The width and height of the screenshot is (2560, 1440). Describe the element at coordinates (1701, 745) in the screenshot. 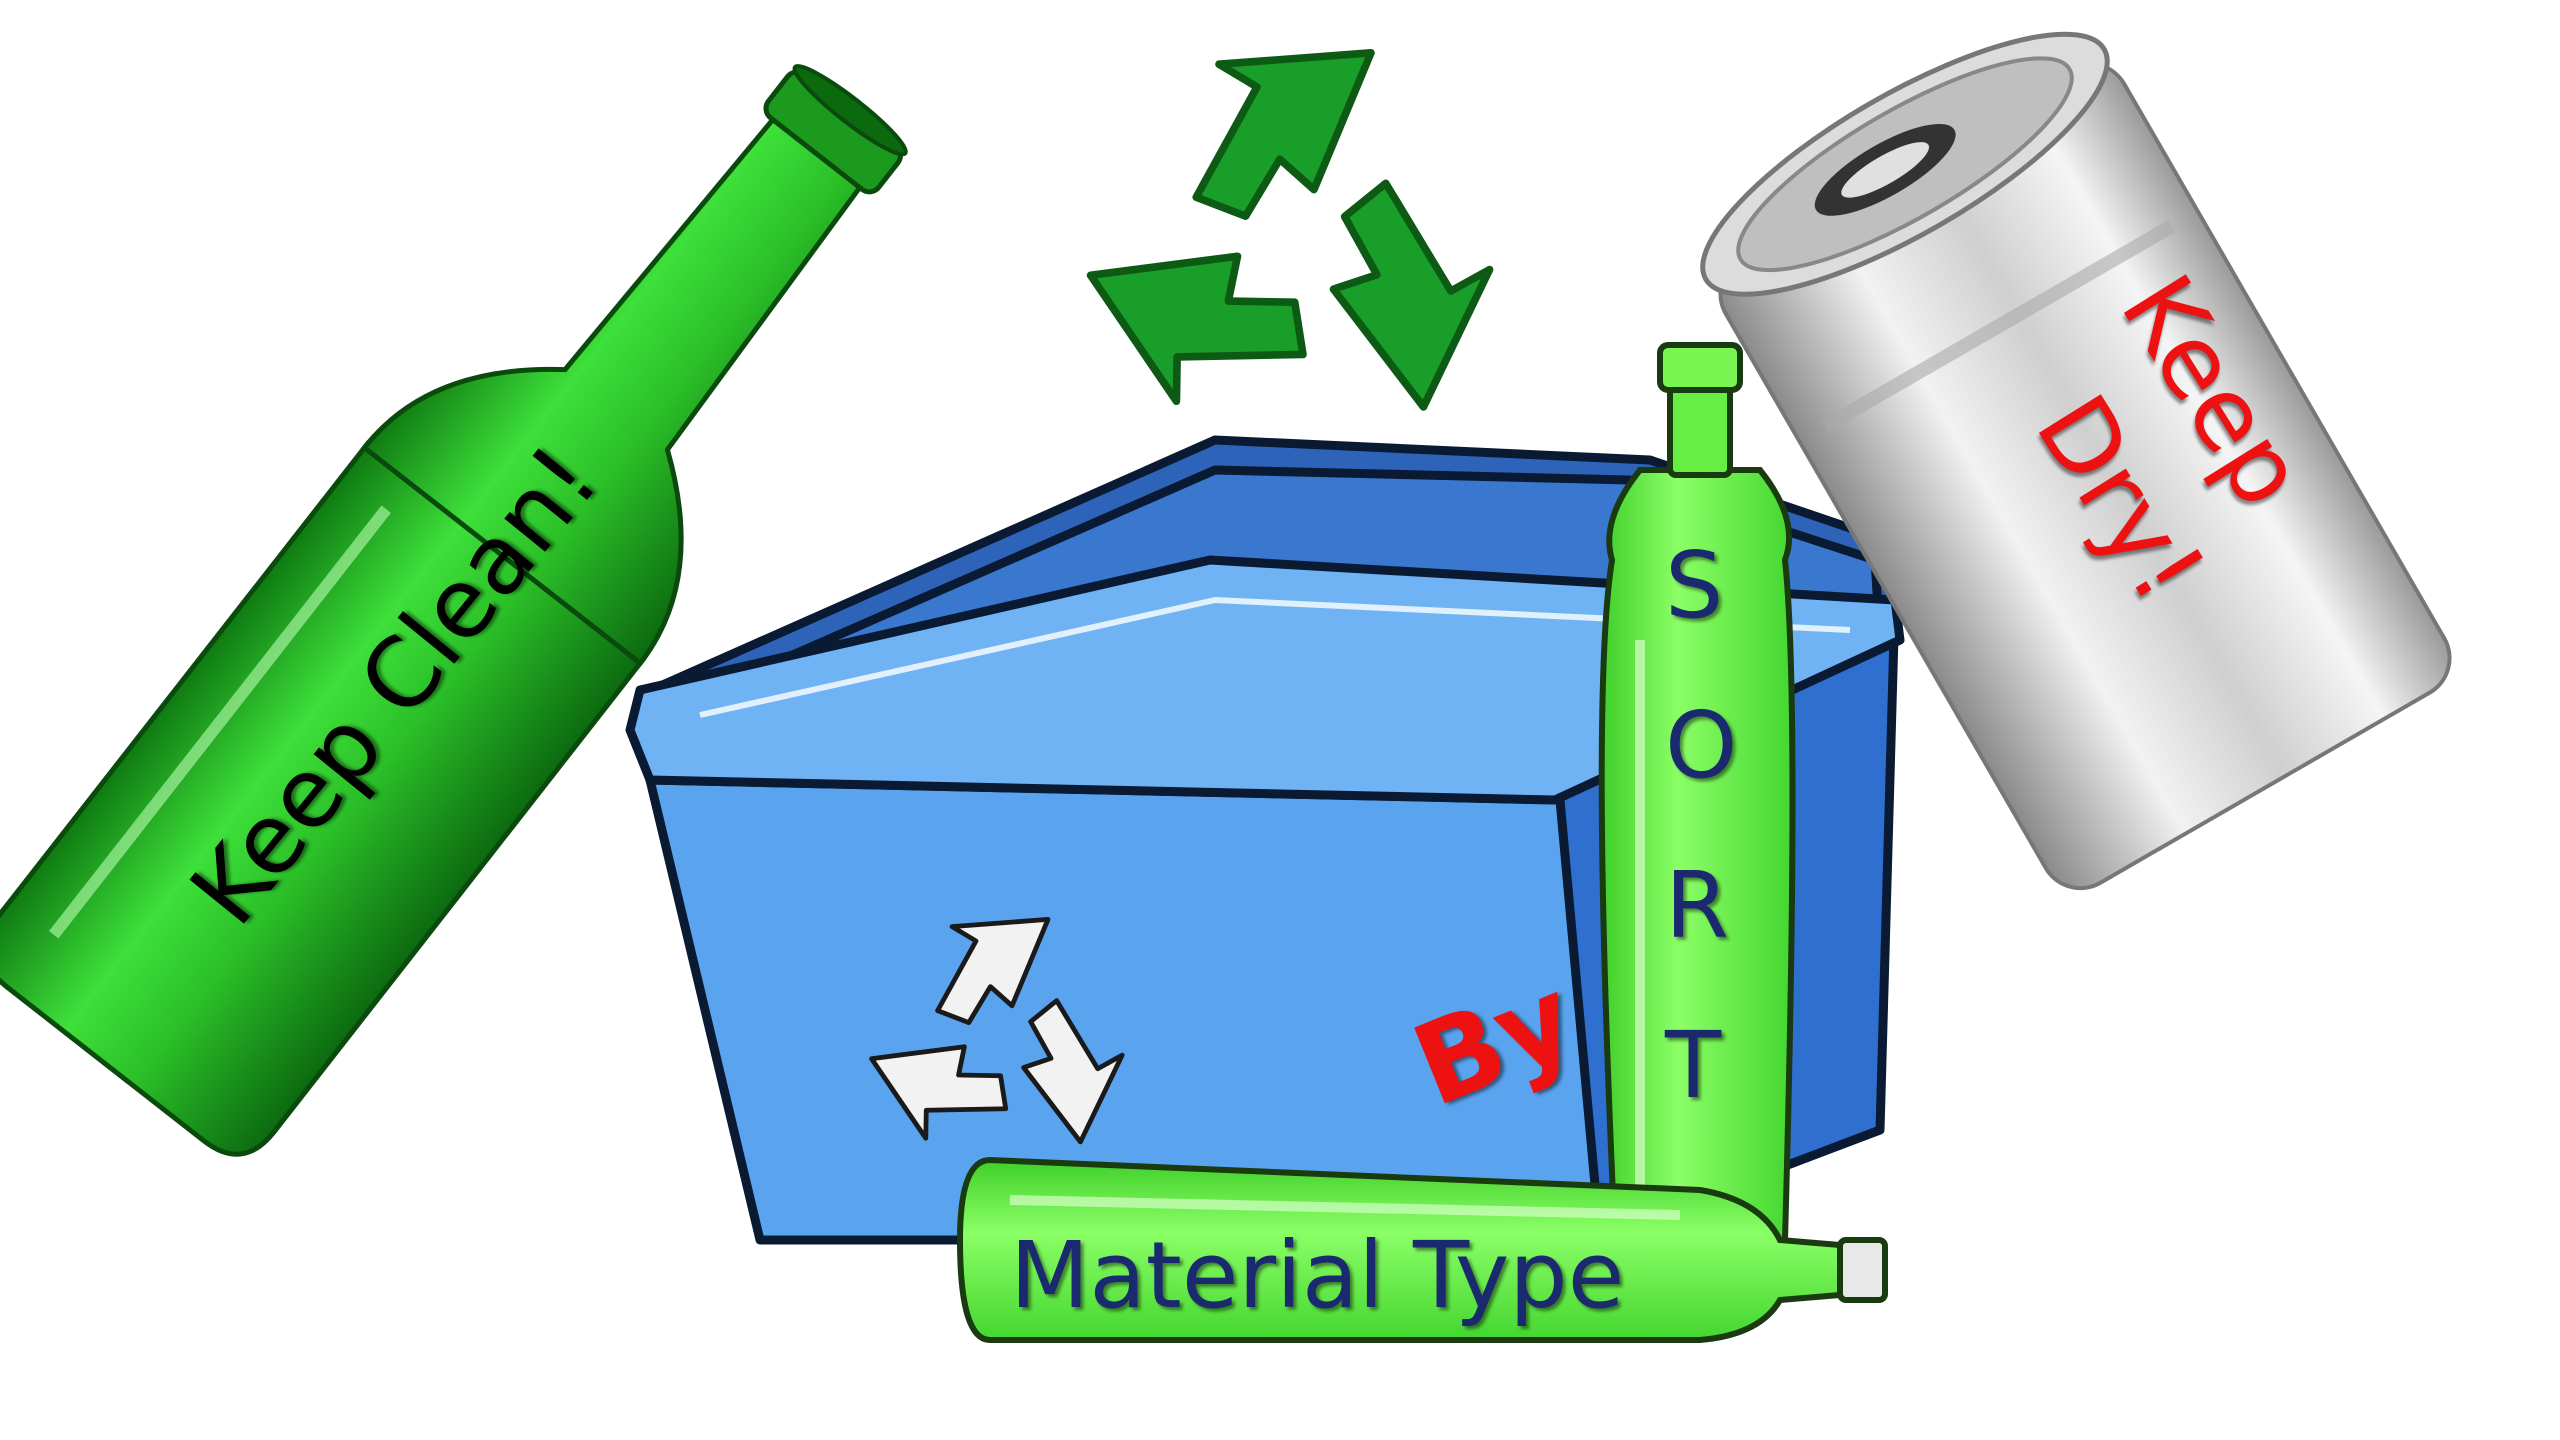

I see `sort-letter-o: O` at that location.